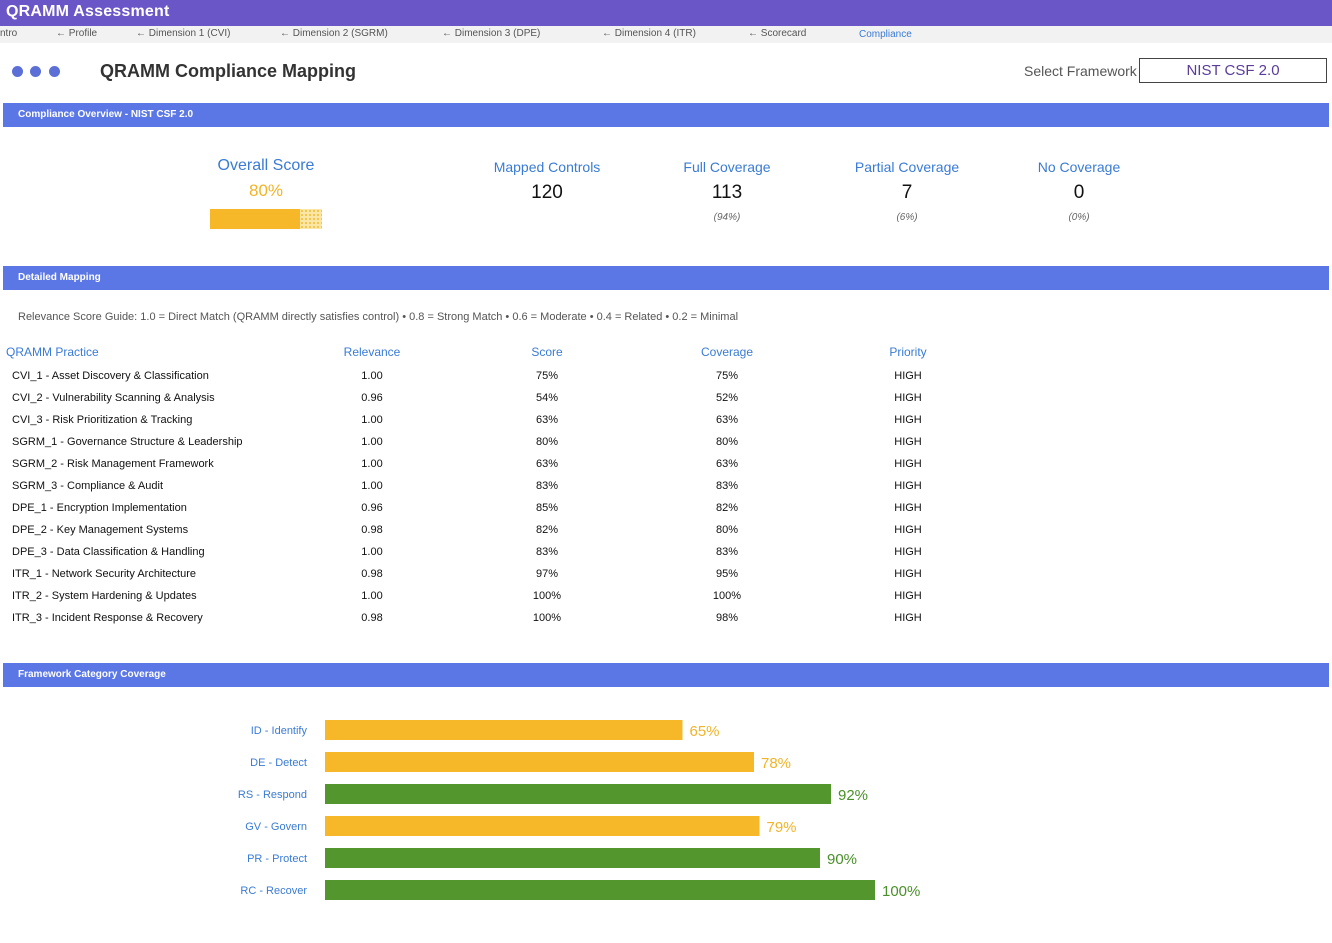 The width and height of the screenshot is (1332, 943). Describe the element at coordinates (727, 618) in the screenshot. I see `coverage-cell: 98%` at that location.